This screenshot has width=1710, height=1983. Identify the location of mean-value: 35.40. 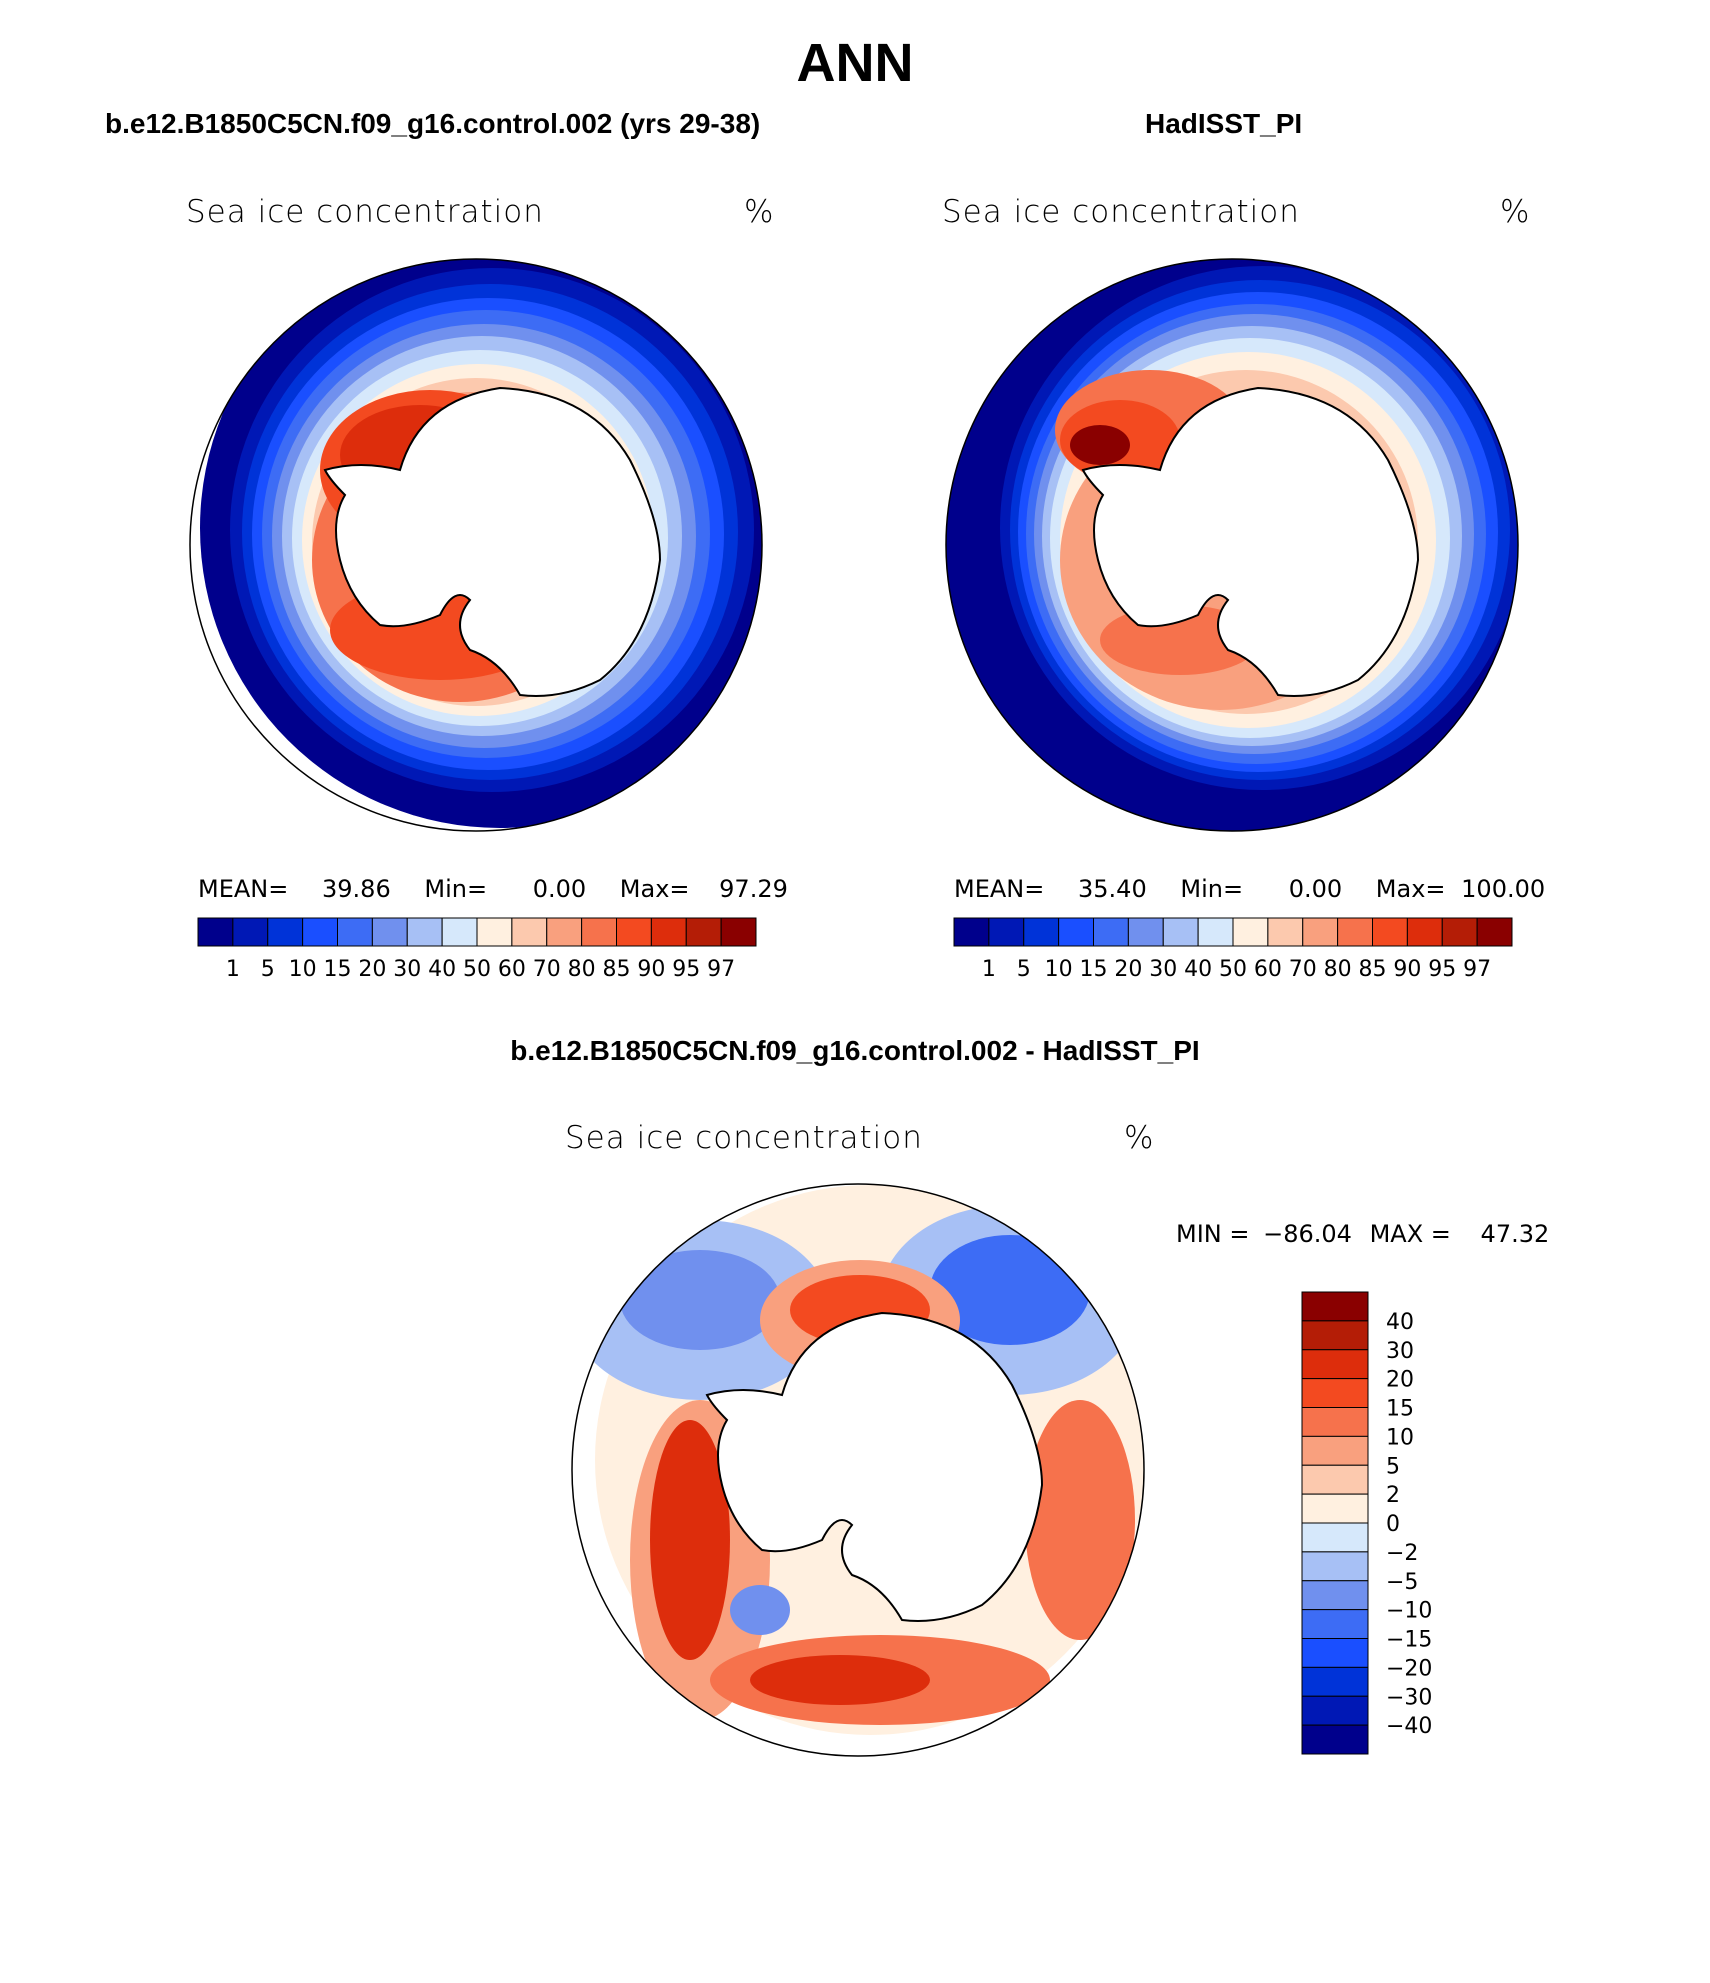
(1112, 889).